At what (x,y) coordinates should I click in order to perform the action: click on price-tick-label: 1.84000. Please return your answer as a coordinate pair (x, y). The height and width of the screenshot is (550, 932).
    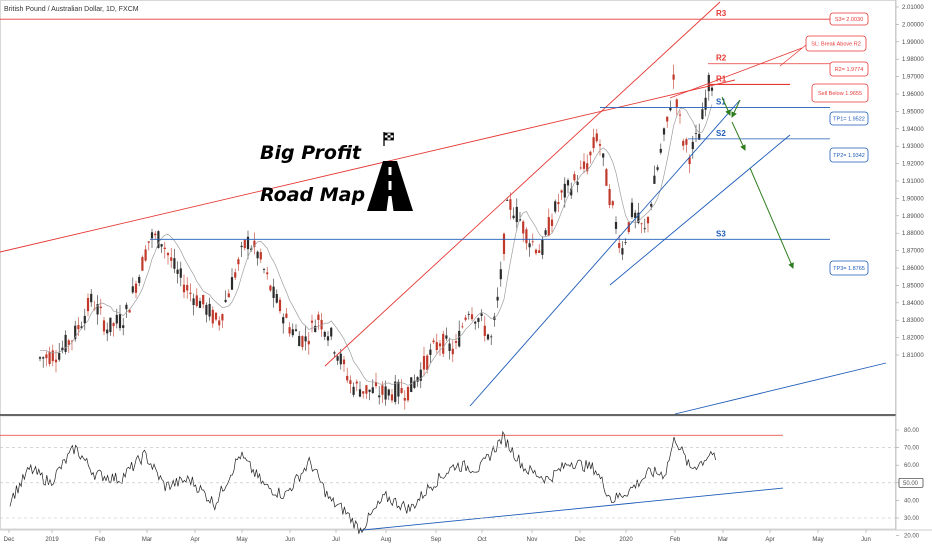
    Looking at the image, I should click on (913, 304).